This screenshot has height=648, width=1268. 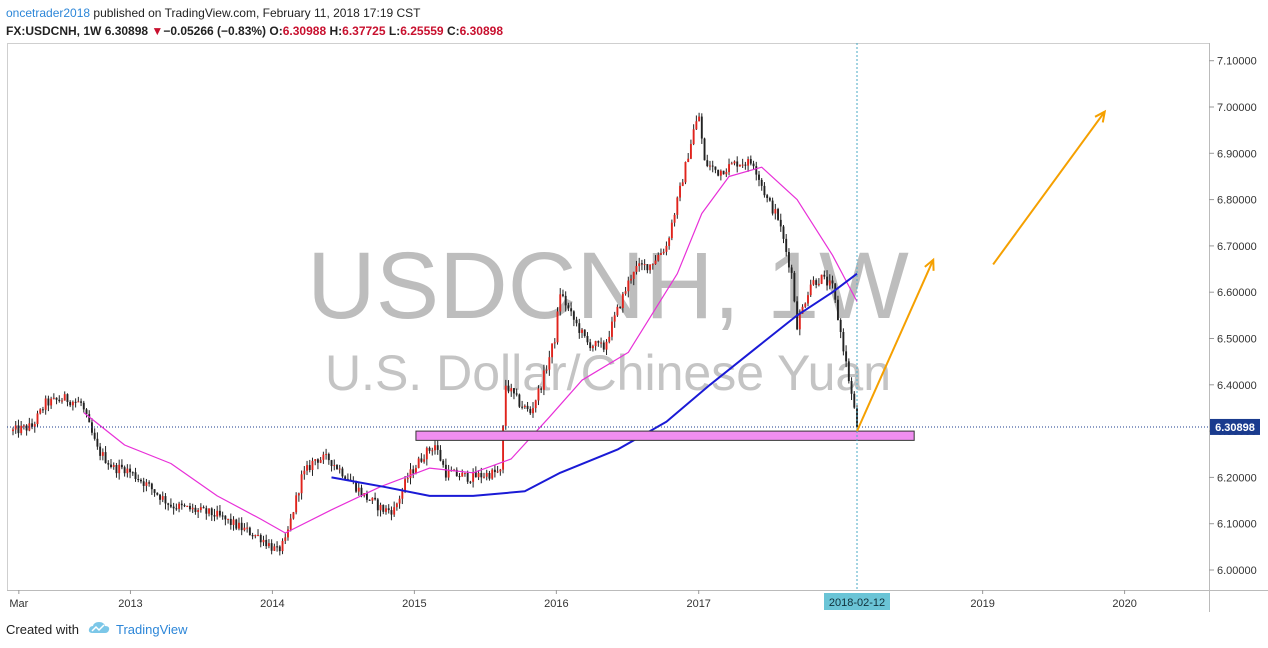 I want to click on tradingview-link: TradingView, so click(x=151, y=629).